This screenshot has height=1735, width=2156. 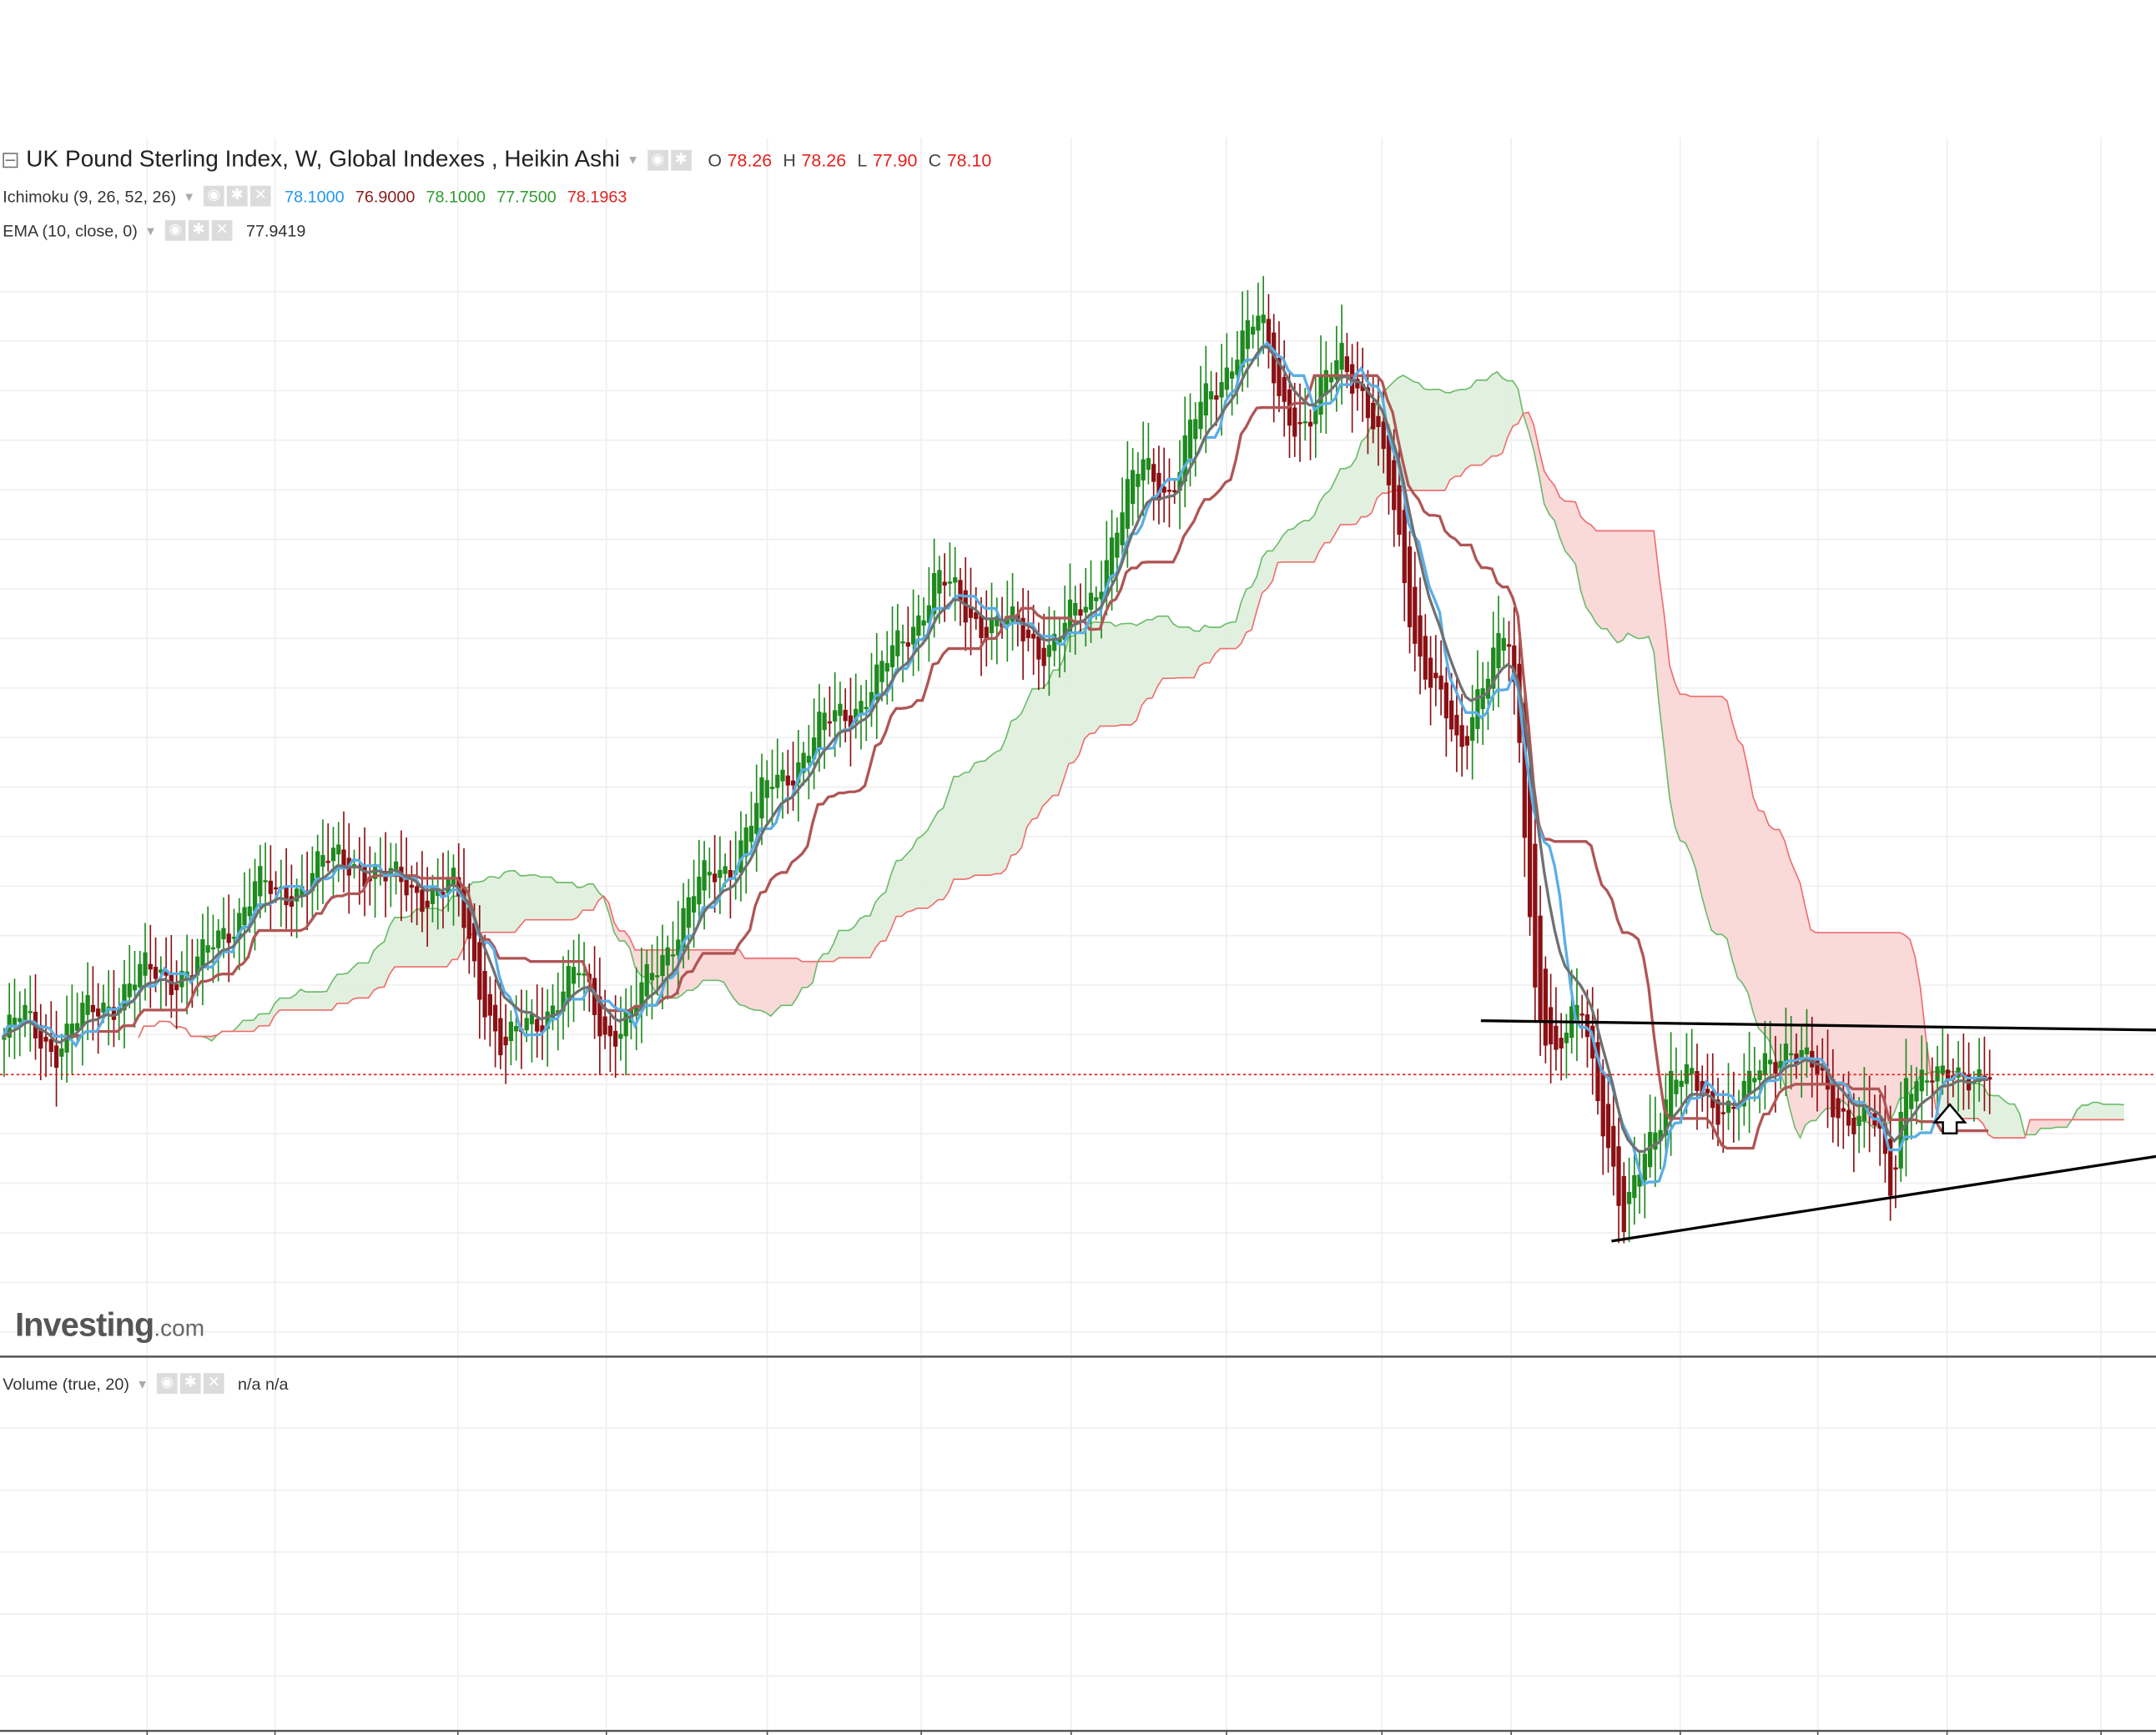 What do you see at coordinates (1883, 1198) in the screenshot?
I see `trendline-support` at bounding box center [1883, 1198].